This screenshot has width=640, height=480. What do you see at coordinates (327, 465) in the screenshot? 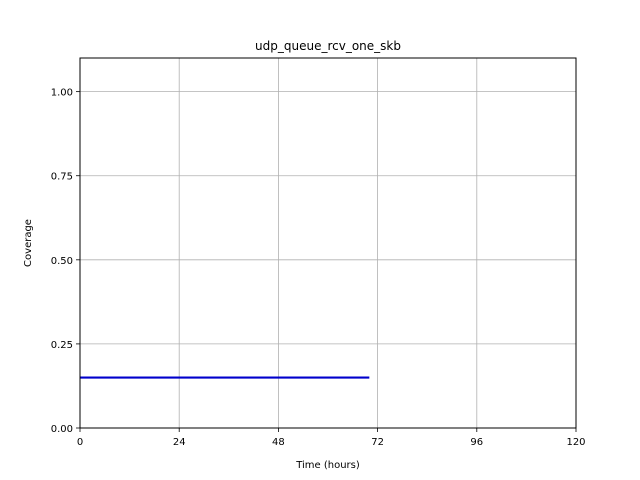
I see `x-axis-label: Time (hours)` at bounding box center [327, 465].